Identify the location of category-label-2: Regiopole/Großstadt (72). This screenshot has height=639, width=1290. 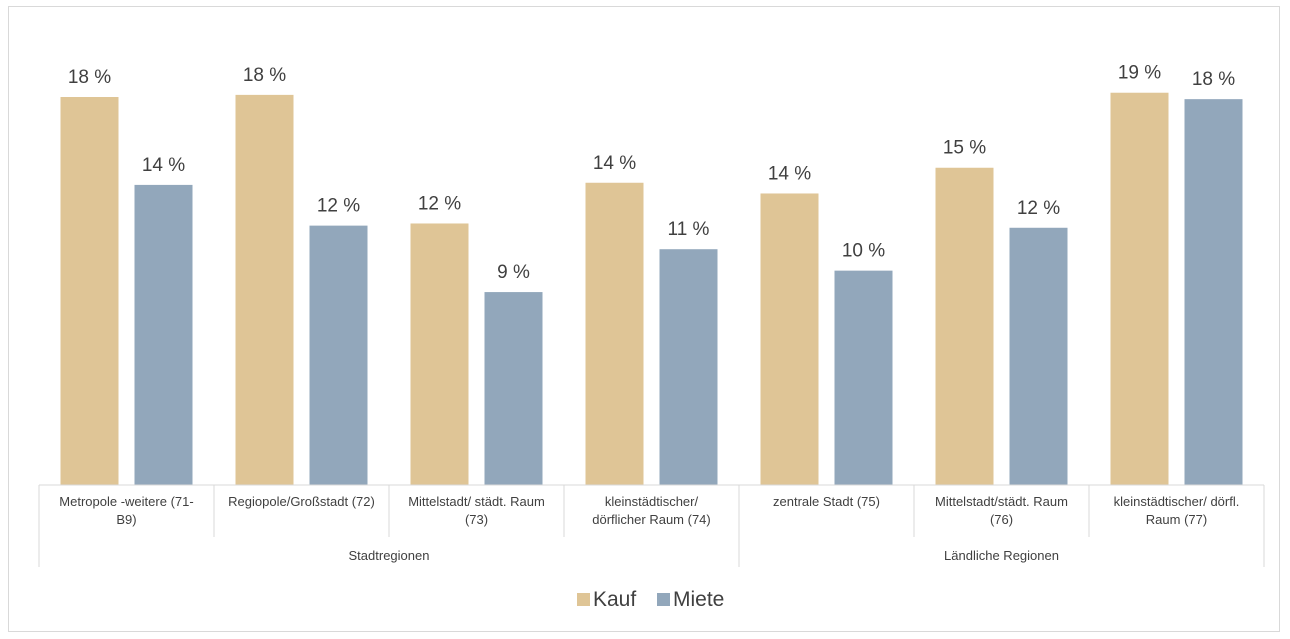
(301, 501).